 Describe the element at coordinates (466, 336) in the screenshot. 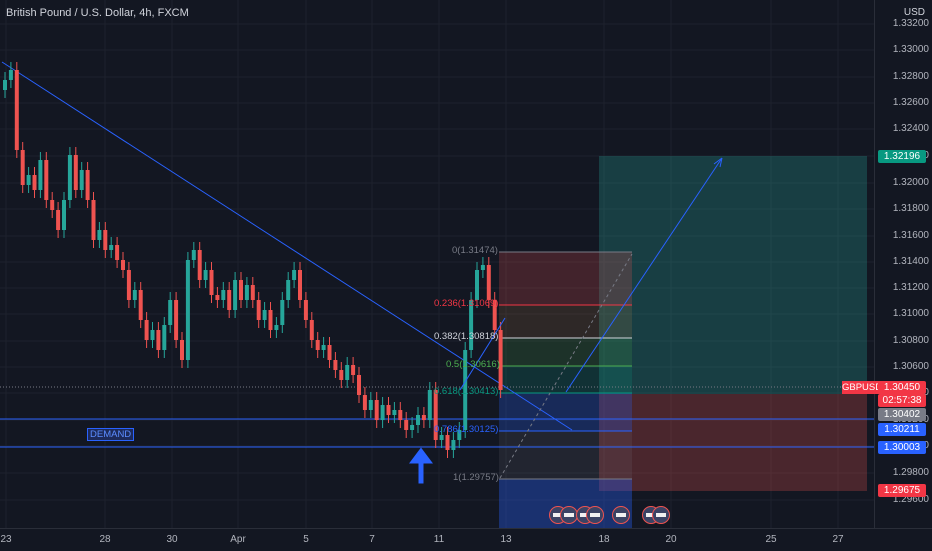

I see `fib-level-label: 0.382(1.30818)` at that location.